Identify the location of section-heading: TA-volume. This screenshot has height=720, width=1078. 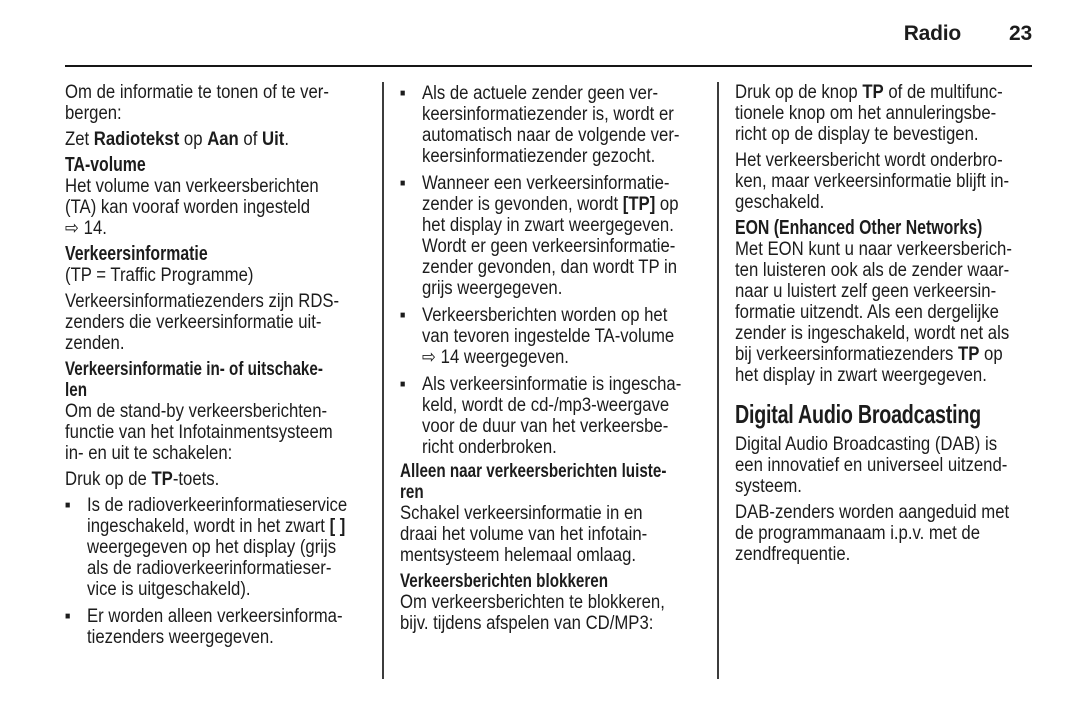
(105, 165).